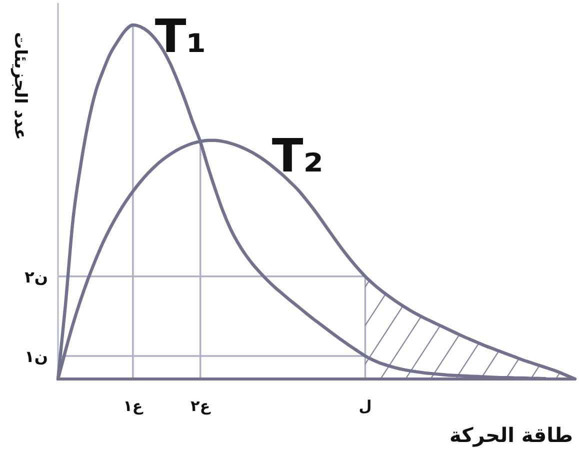  What do you see at coordinates (20, 86) in the screenshot?
I see `y-axis-title: عدد الجزيئات` at bounding box center [20, 86].